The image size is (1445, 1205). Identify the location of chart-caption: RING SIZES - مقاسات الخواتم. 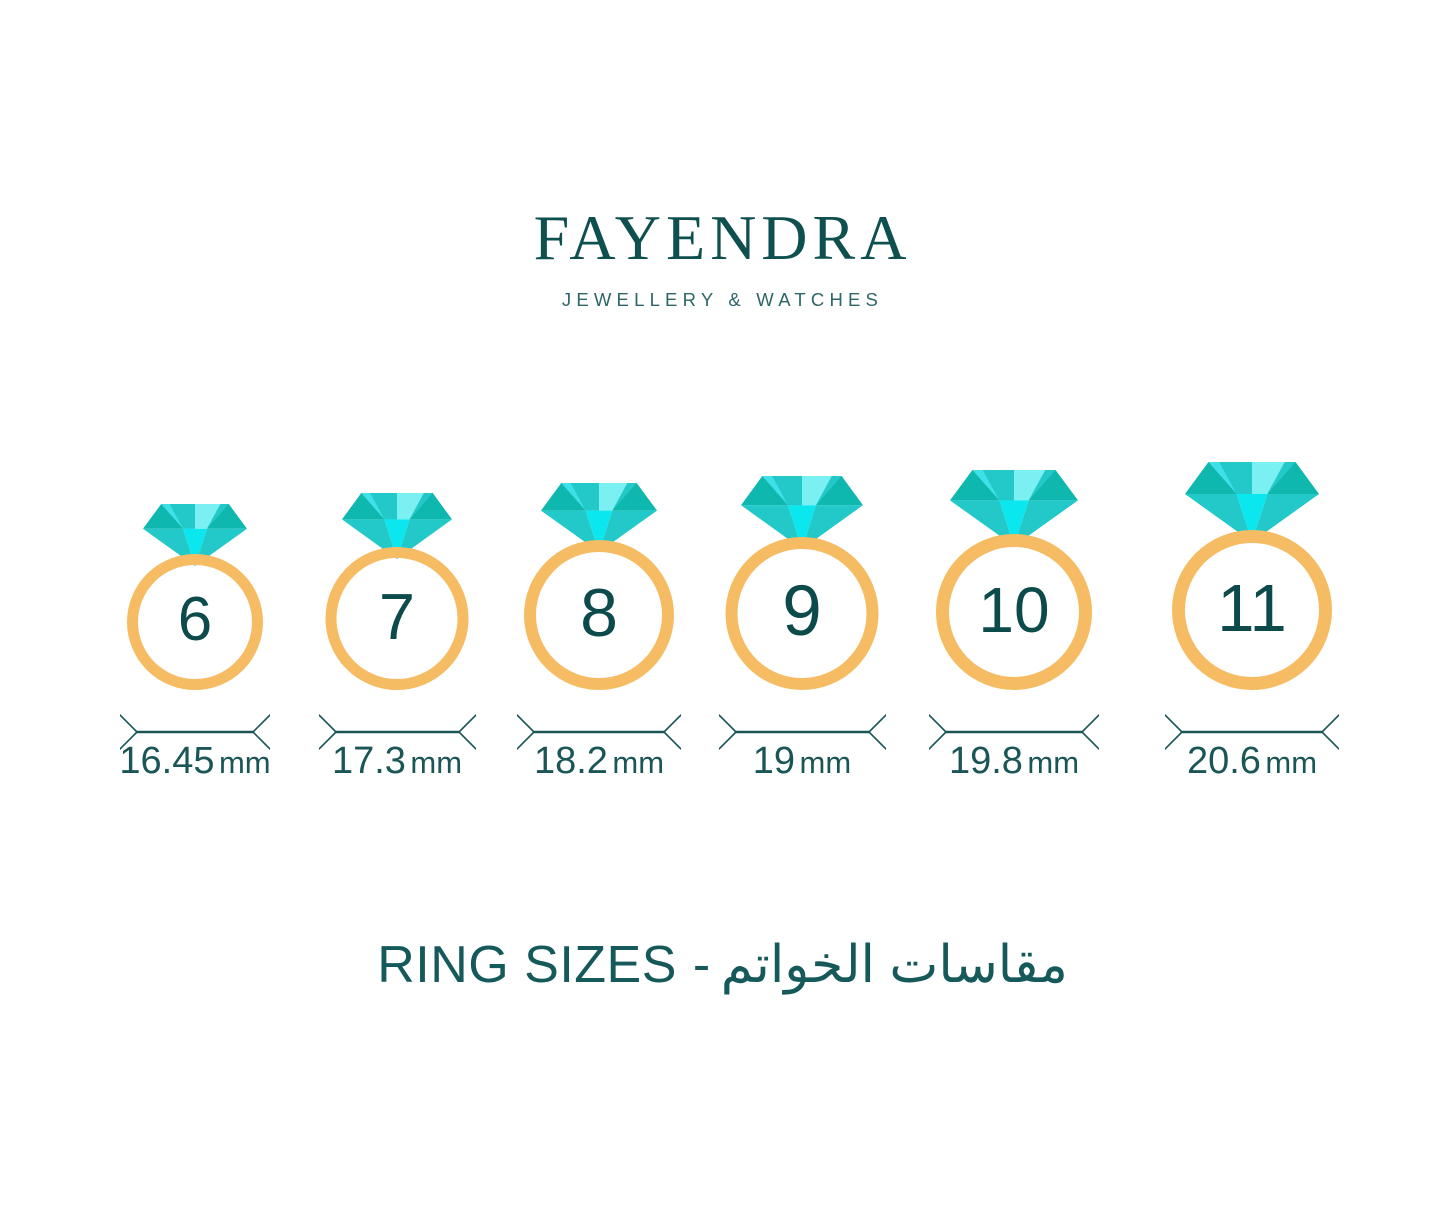
(722, 965).